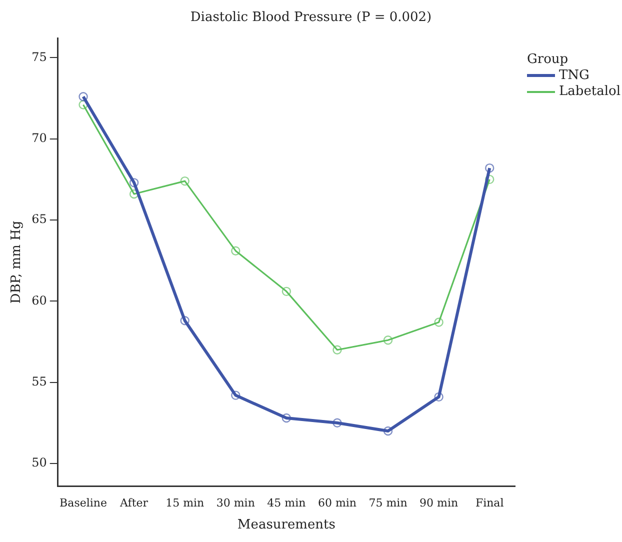  I want to click on x-tick-label: Baseline, so click(83, 503).